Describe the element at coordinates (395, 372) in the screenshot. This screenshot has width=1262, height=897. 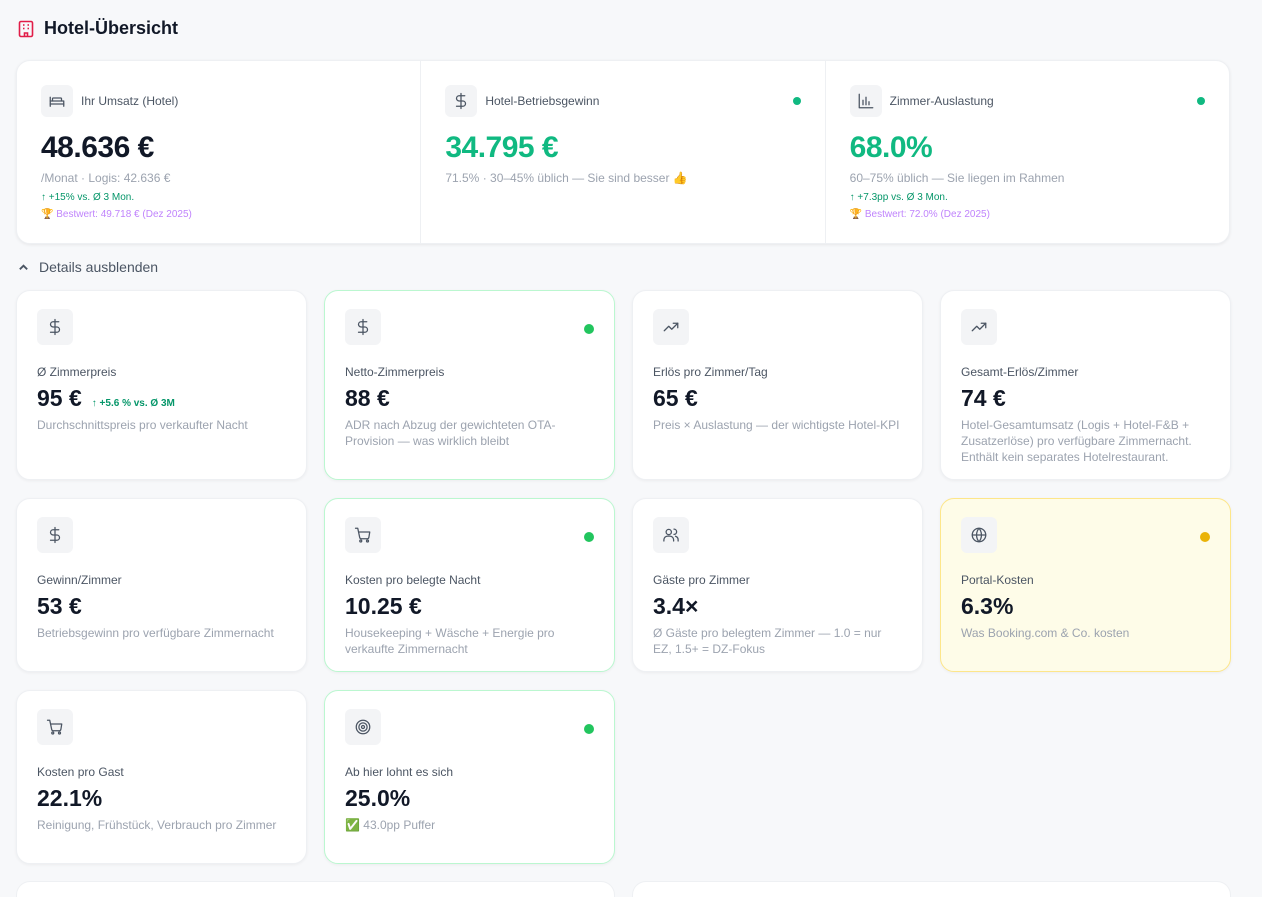
I see `metric-label: Netto-Zimmerpreis` at that location.